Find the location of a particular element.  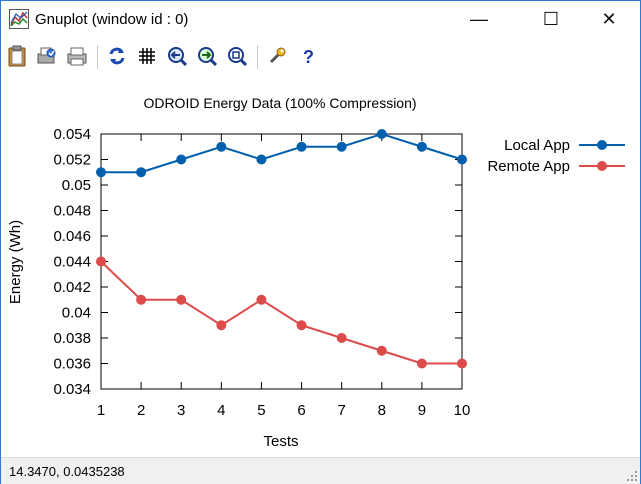

minimize-icon: — is located at coordinates (479, 19).